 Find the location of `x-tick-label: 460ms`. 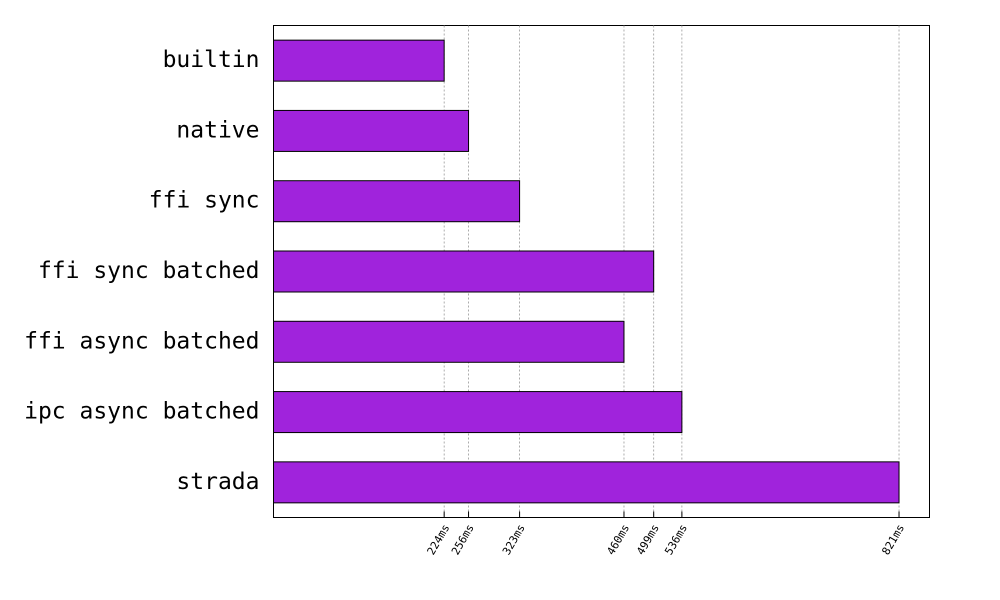

x-tick-label: 460ms is located at coordinates (618, 539).